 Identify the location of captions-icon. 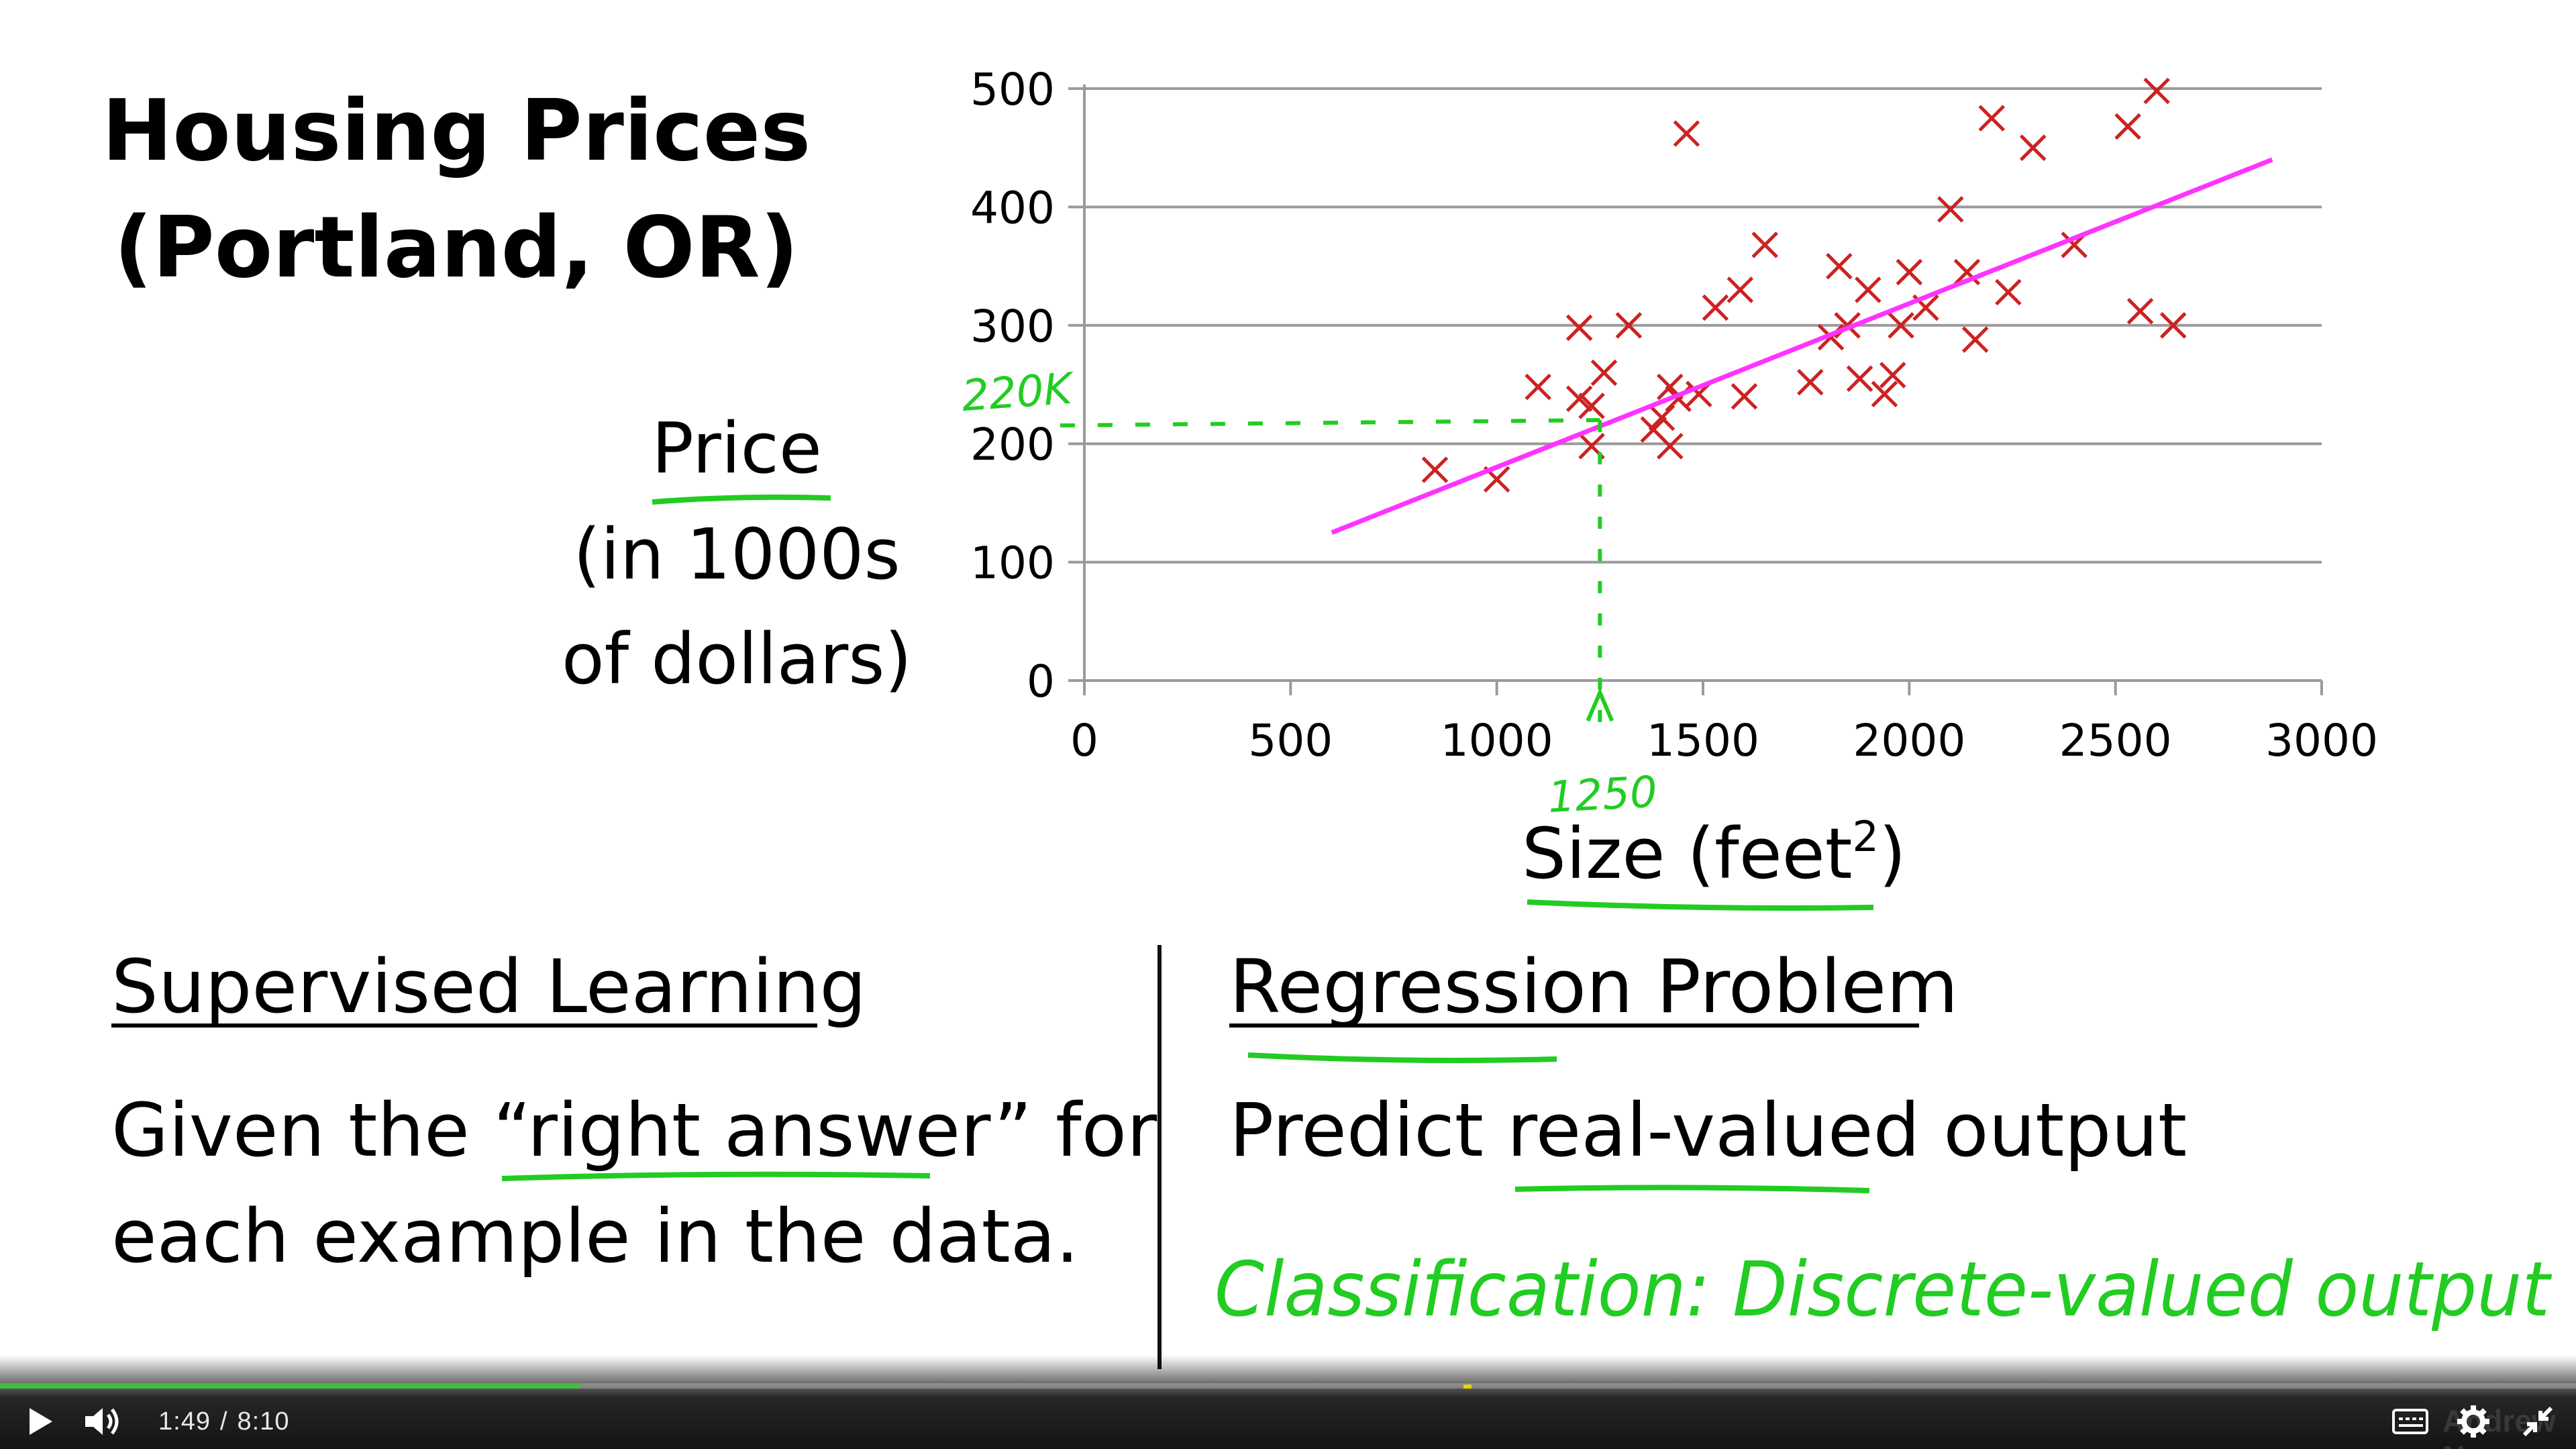
(2410, 1421).